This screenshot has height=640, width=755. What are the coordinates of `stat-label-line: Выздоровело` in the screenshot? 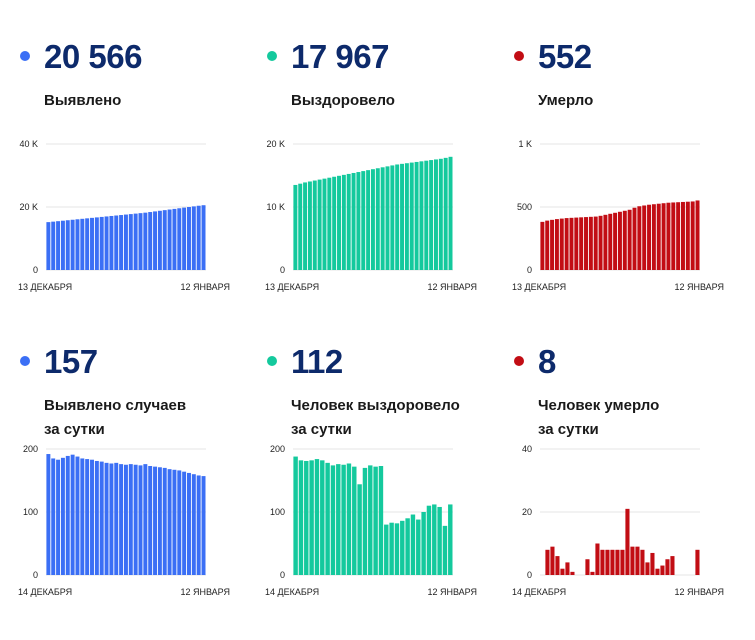 It's located at (343, 100).